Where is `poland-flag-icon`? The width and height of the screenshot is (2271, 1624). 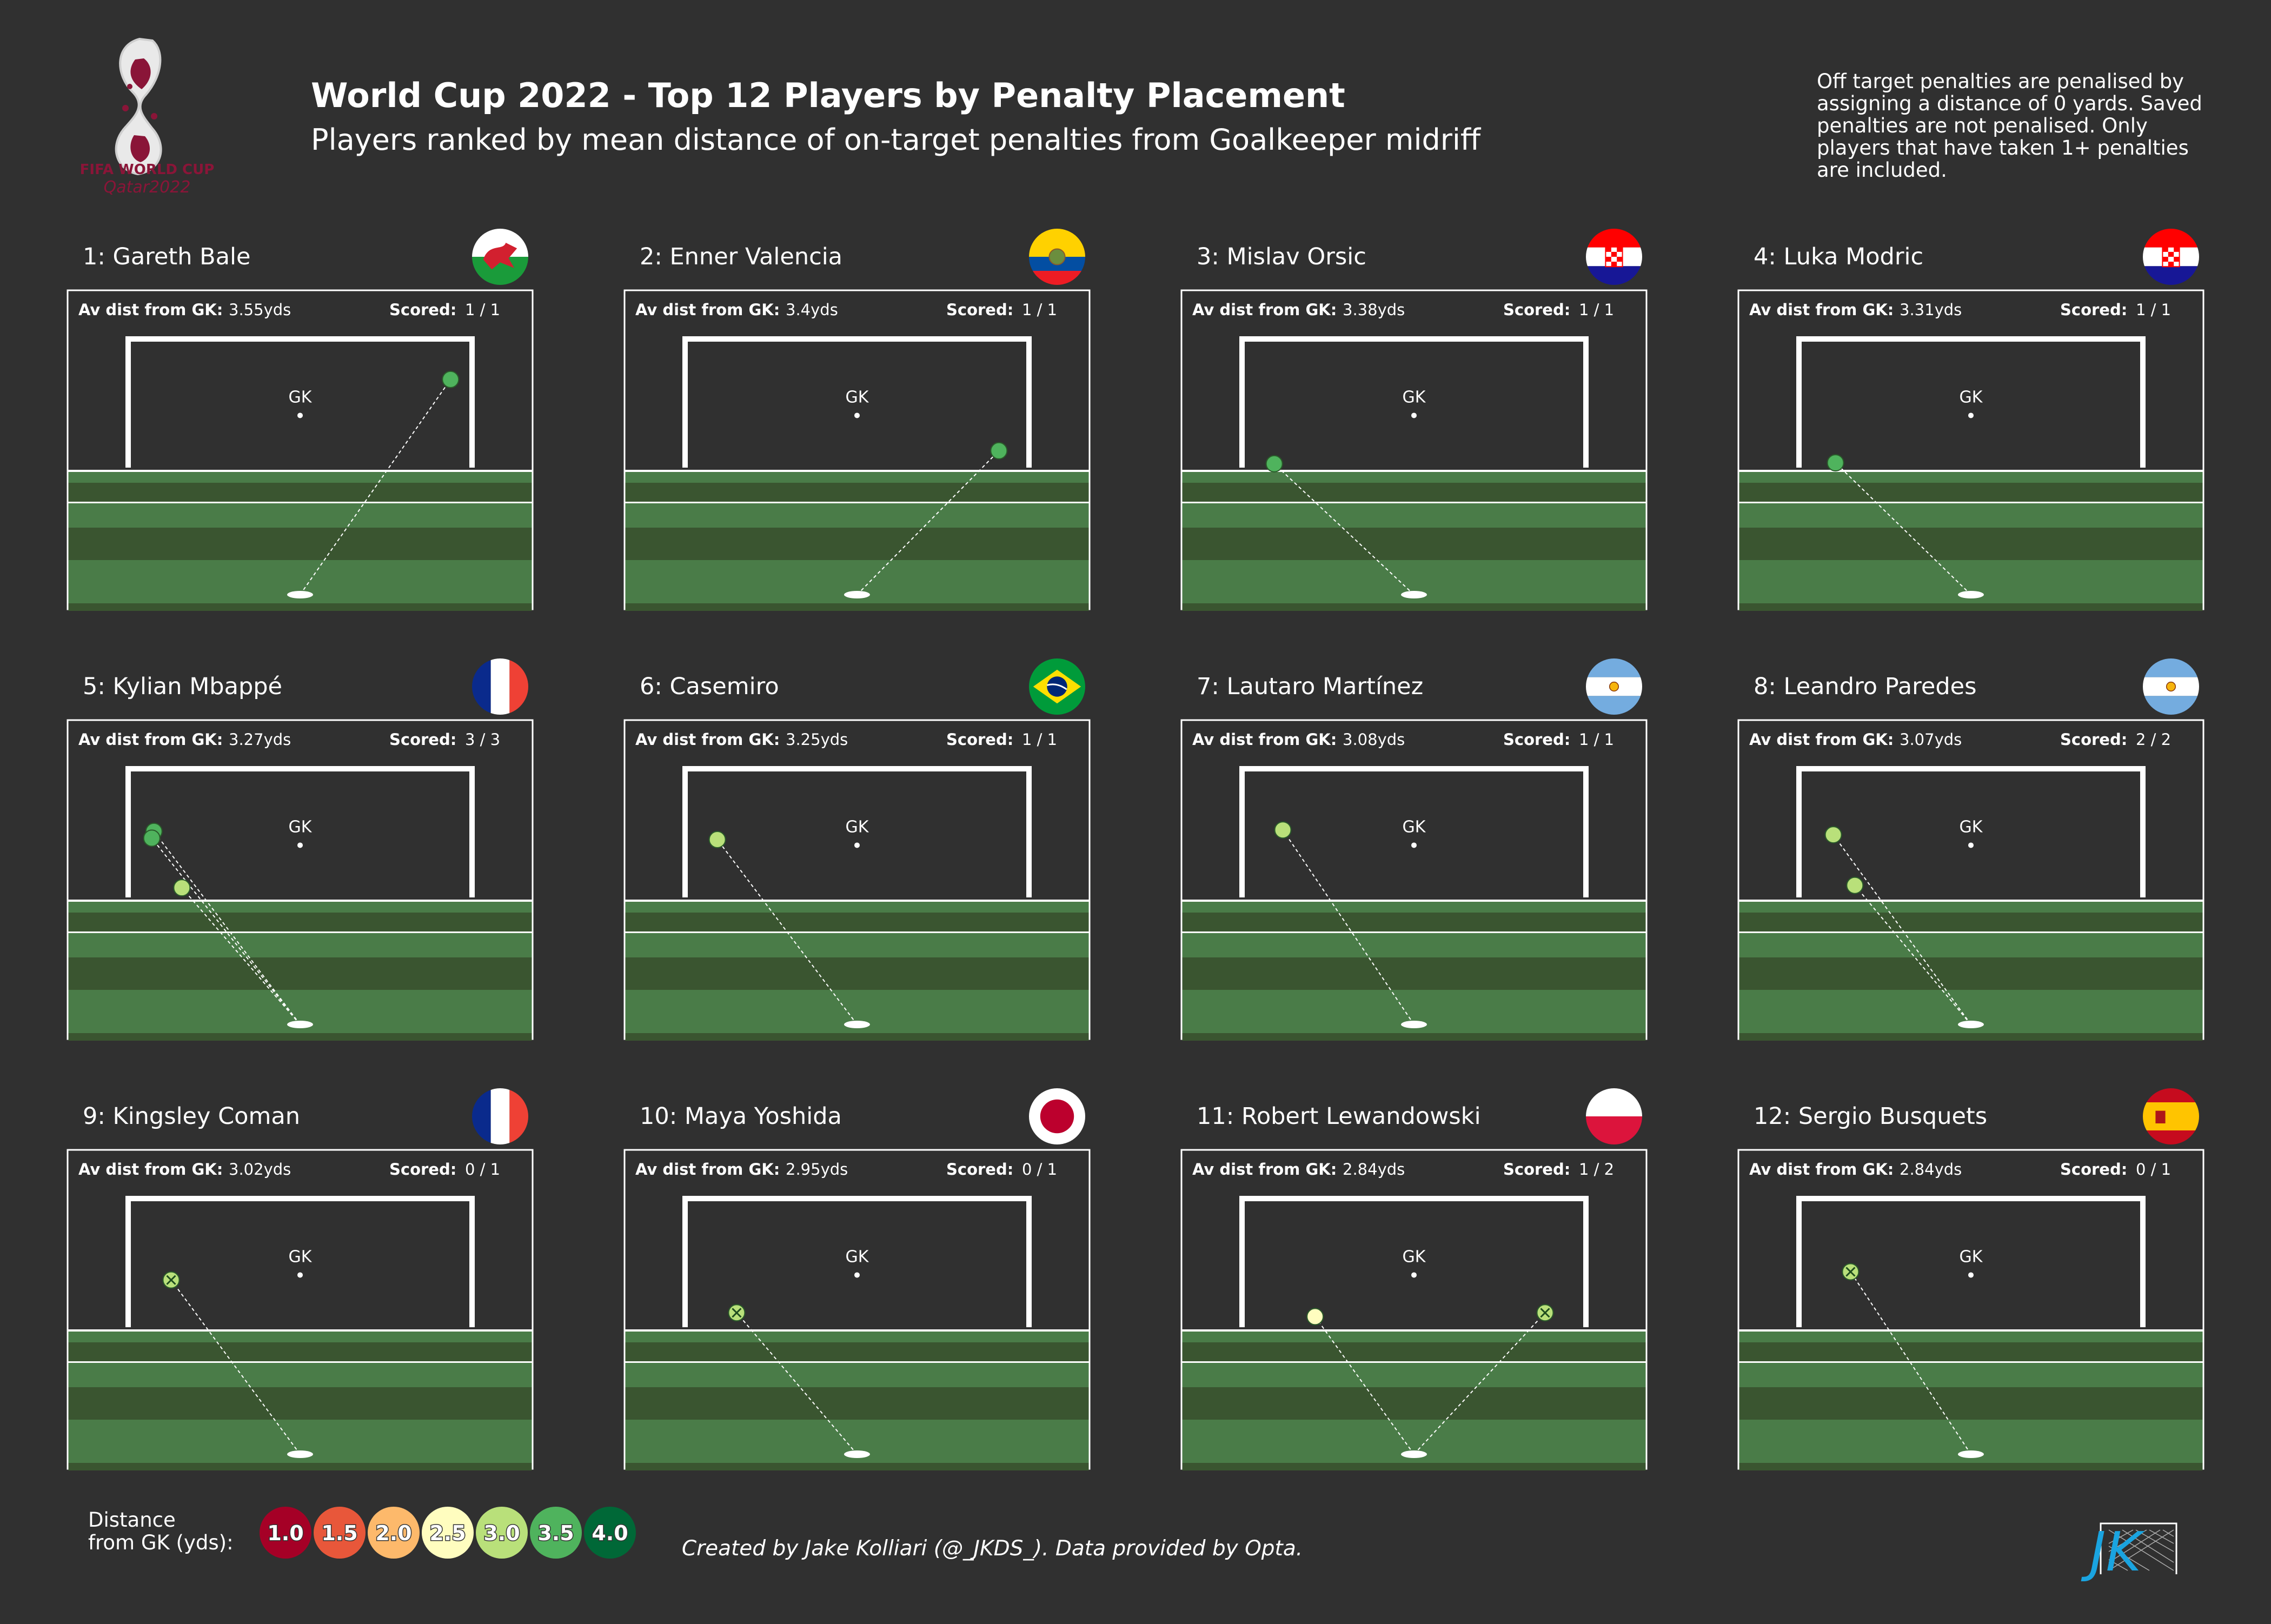
poland-flag-icon is located at coordinates (1614, 1116).